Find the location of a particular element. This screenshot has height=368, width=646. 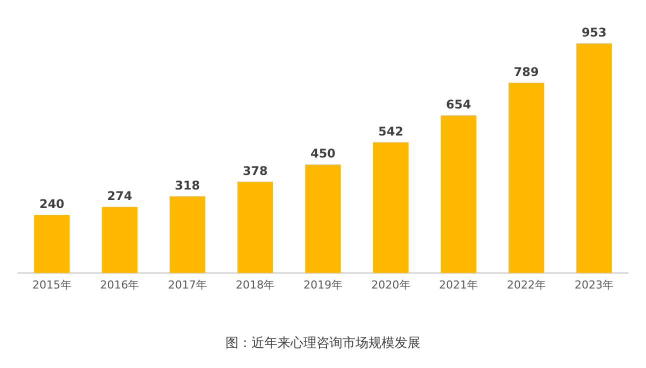

x-tick-label: 2021年 is located at coordinates (458, 285).